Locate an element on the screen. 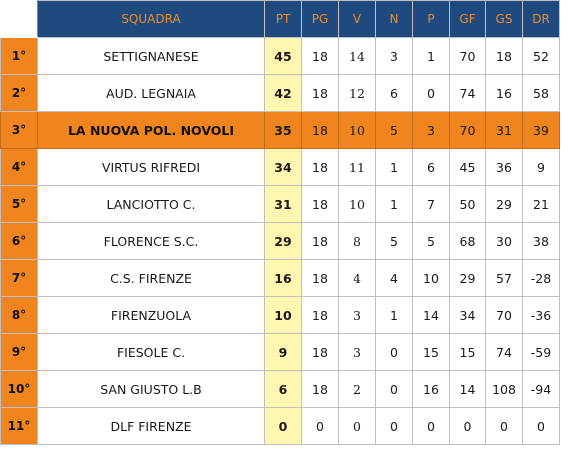 This screenshot has height=455, width=568. goals-against-cell: 70 is located at coordinates (504, 315).